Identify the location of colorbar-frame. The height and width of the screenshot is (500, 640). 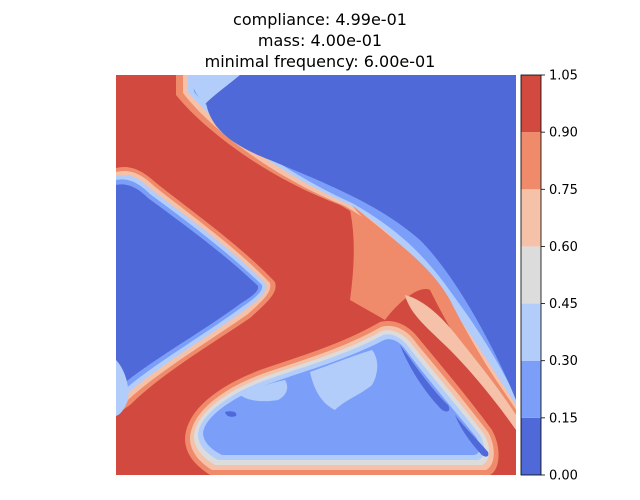
(531, 275).